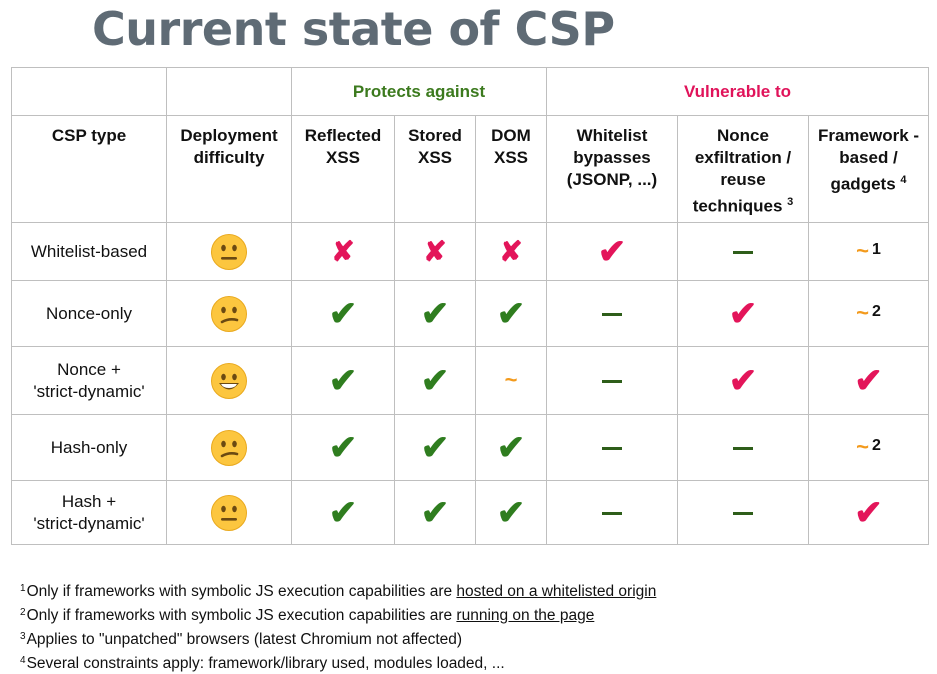 This screenshot has height=674, width=937. I want to click on col-header-reflected-xss: Reflected XSS, so click(343, 169).